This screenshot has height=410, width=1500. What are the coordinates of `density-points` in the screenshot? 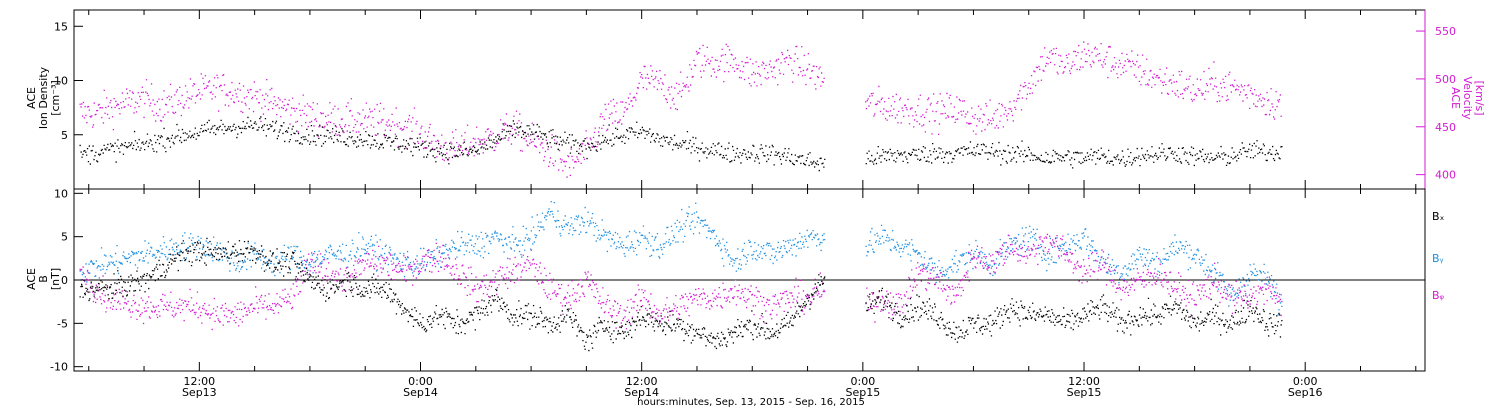 It's located at (681, 144).